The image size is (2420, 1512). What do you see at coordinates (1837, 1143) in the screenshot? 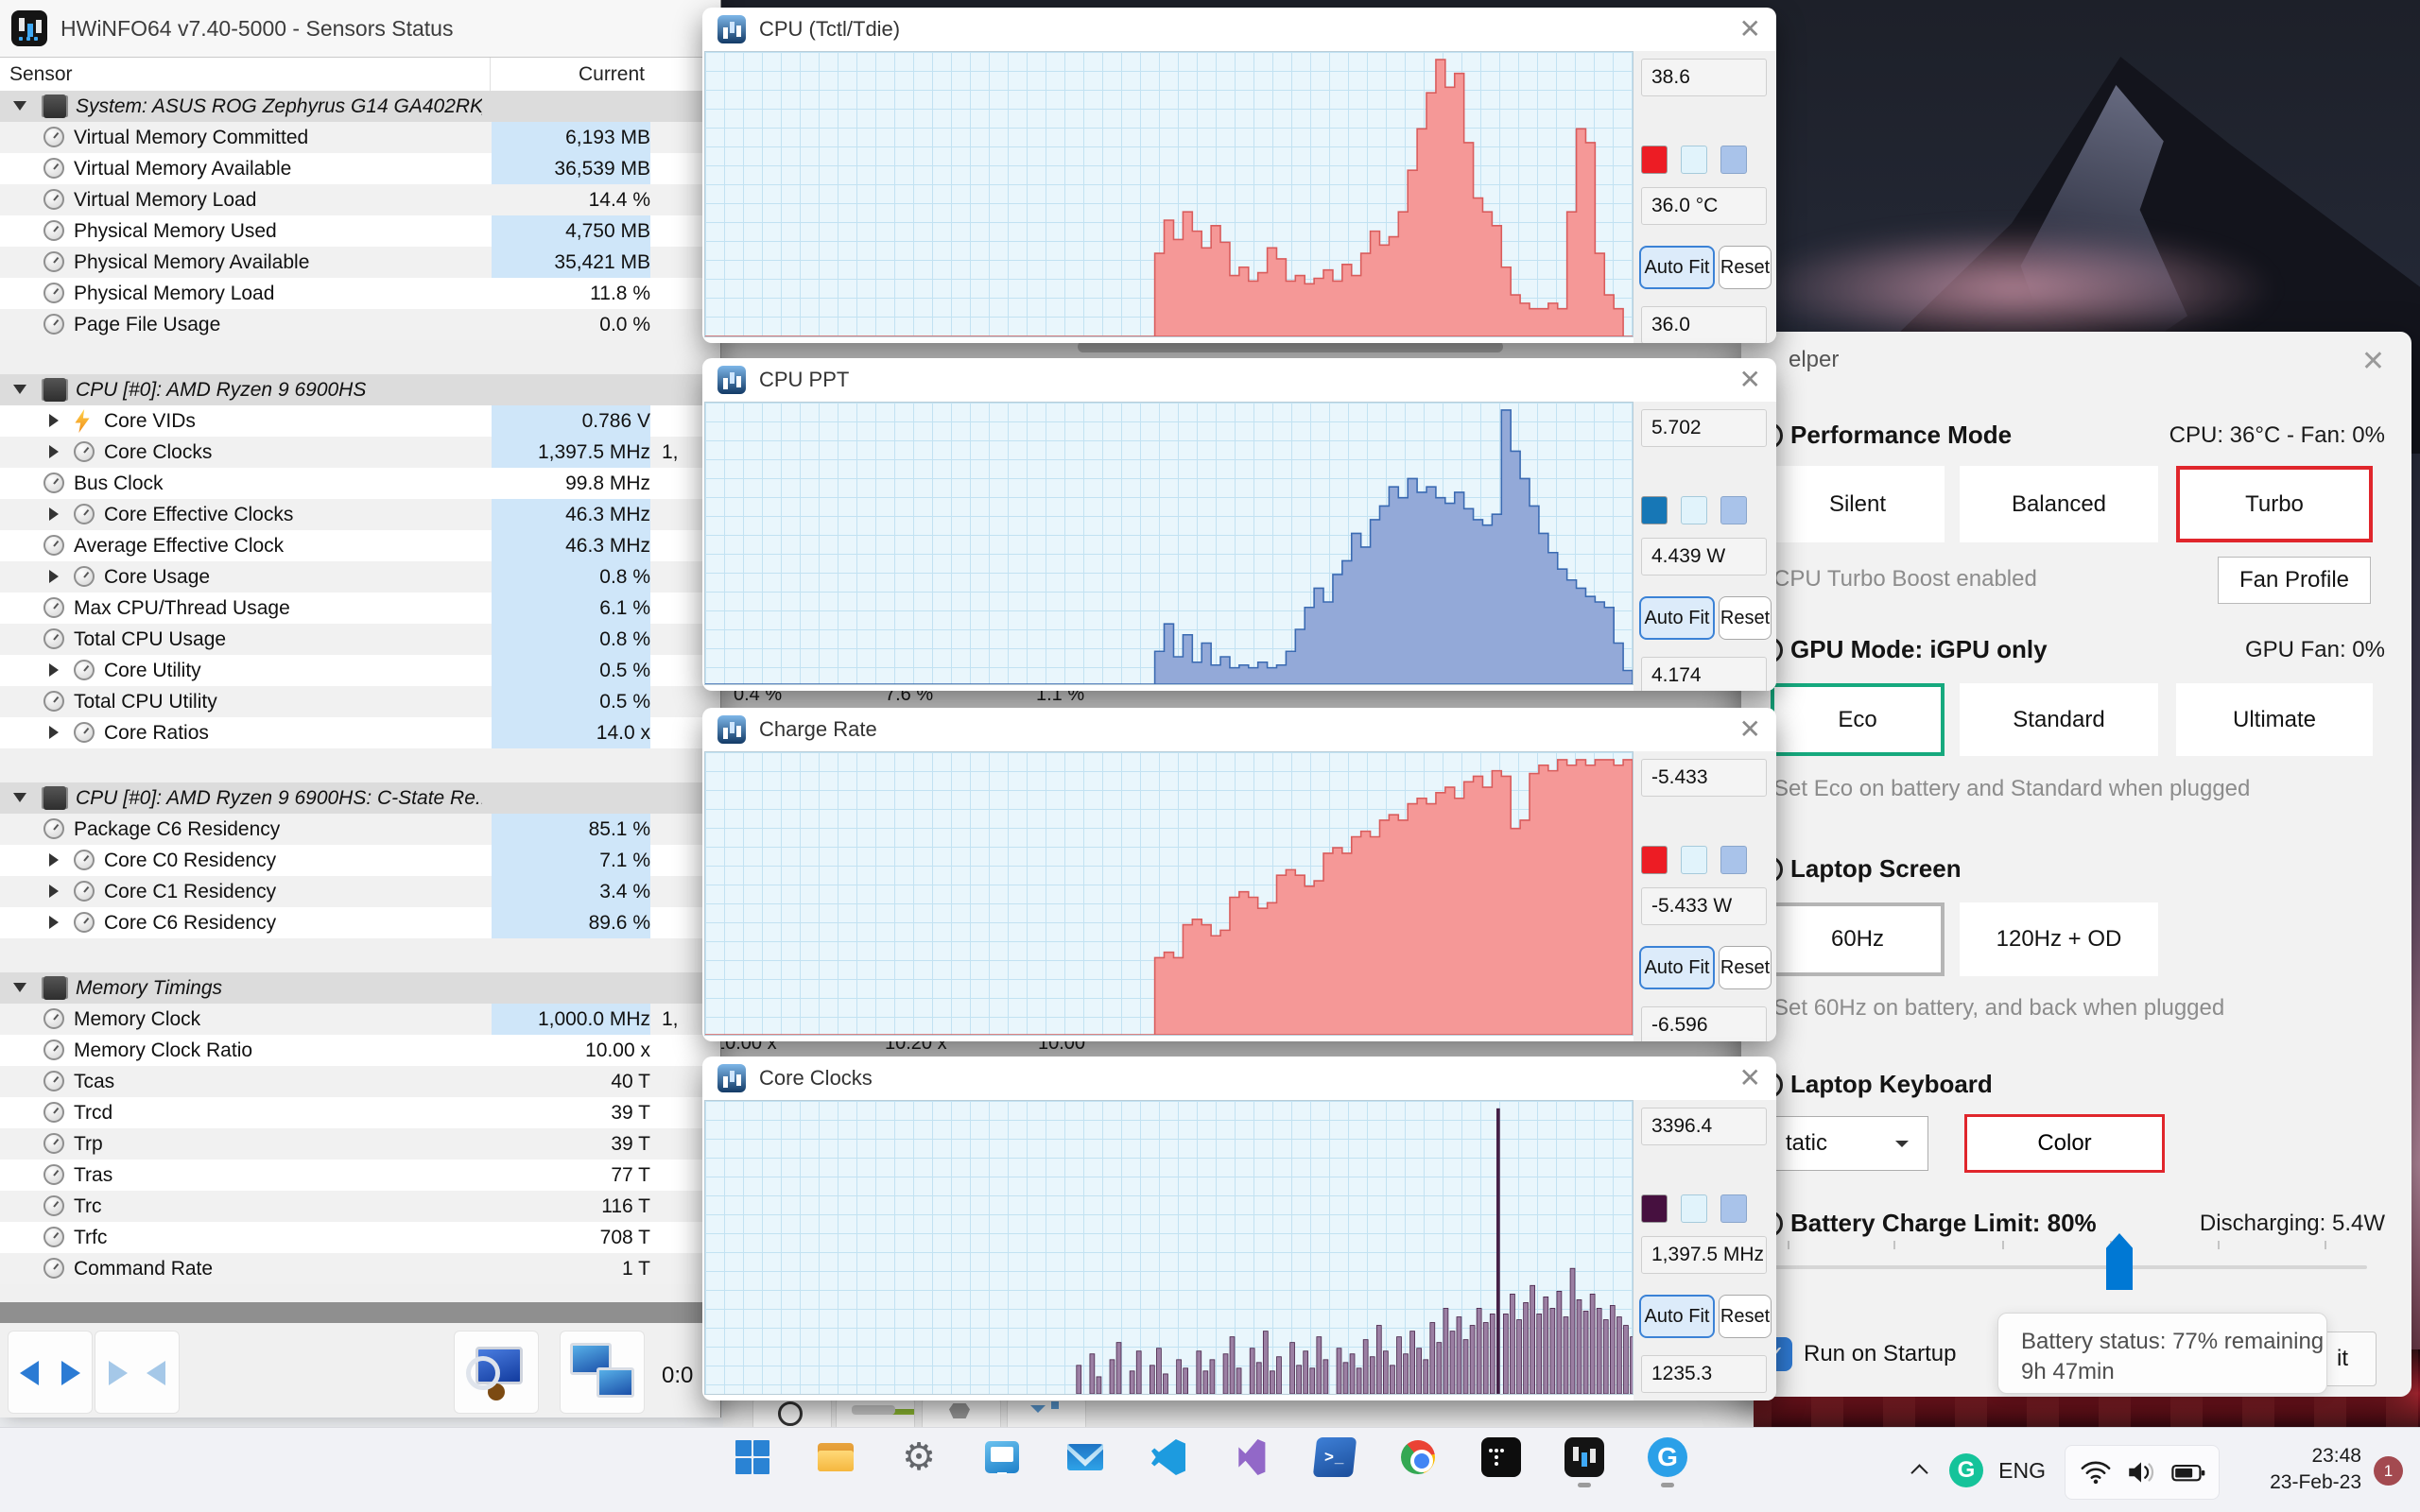
I see `keyboard-mode-dropdown: tatic` at bounding box center [1837, 1143].